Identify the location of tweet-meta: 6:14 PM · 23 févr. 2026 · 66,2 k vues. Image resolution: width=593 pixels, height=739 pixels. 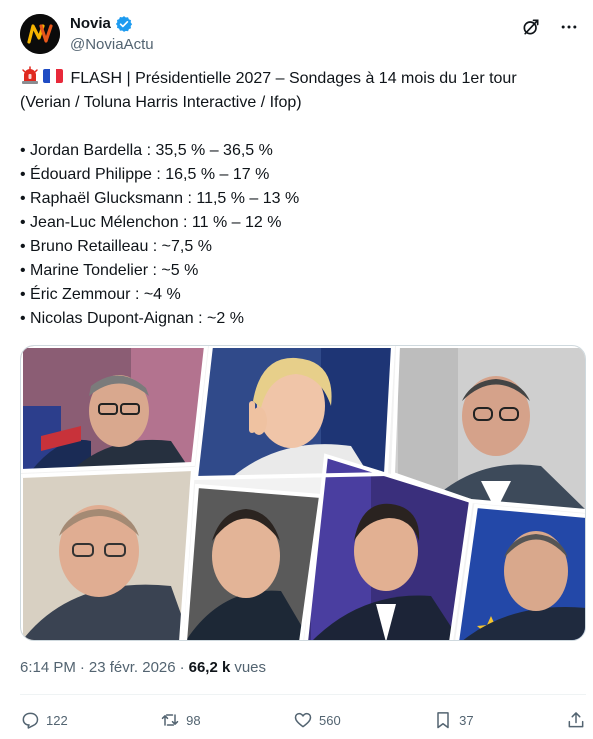
(143, 668).